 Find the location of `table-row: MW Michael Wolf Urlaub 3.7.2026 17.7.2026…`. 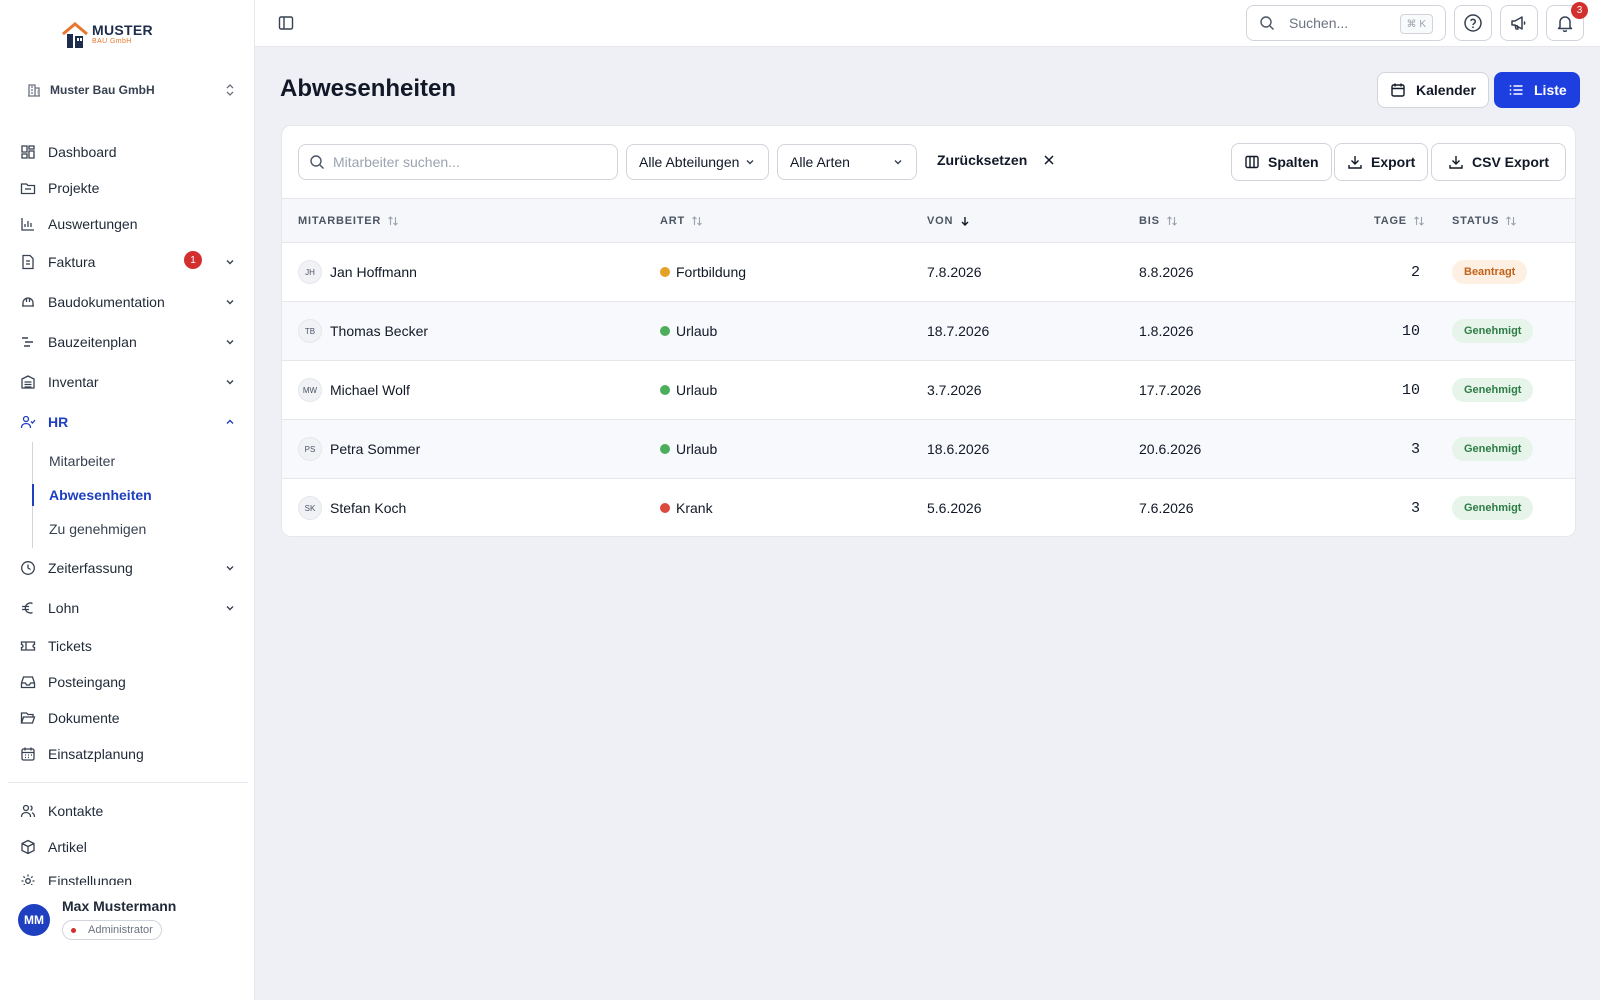

table-row: MW Michael Wolf Urlaub 3.7.2026 17.7.2026… is located at coordinates (928, 390).